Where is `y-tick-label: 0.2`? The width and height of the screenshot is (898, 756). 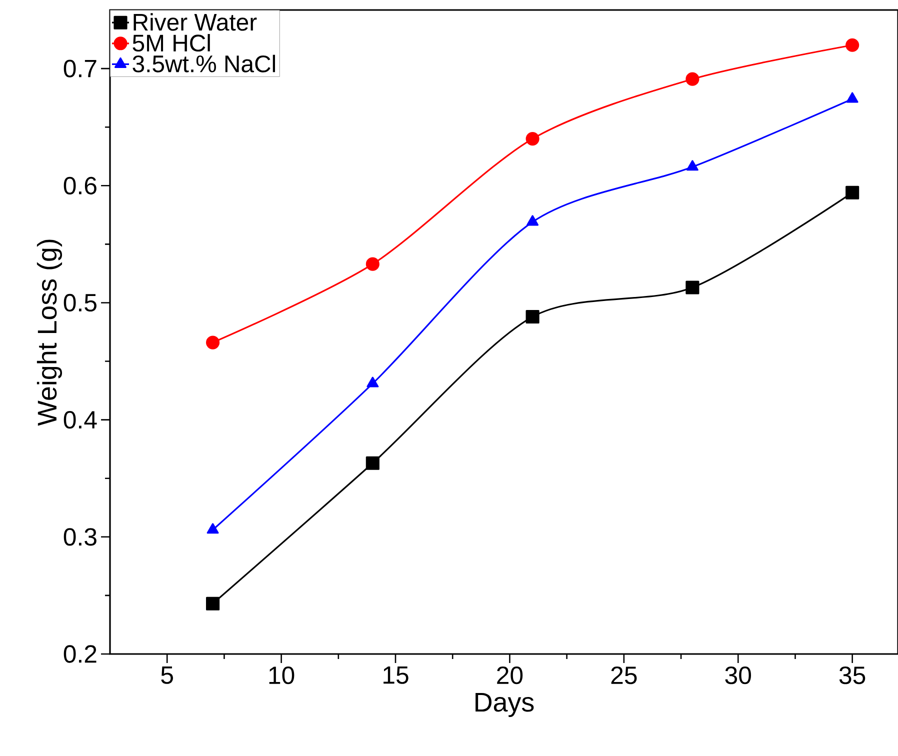 y-tick-label: 0.2 is located at coordinates (80, 654).